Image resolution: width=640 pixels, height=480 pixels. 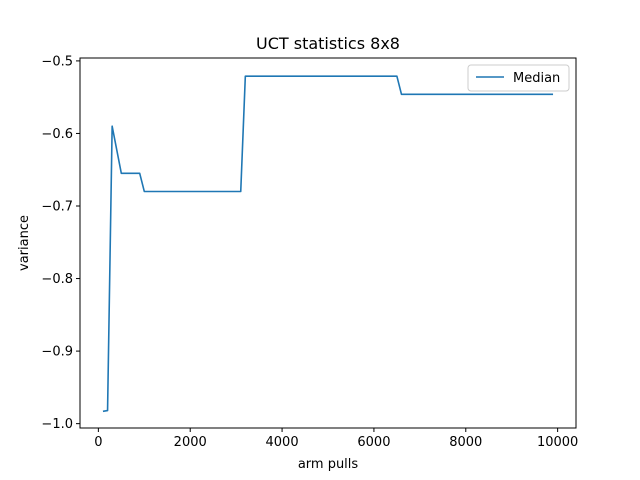 I want to click on chart-title: UCT statistics 8x8, so click(x=328, y=43).